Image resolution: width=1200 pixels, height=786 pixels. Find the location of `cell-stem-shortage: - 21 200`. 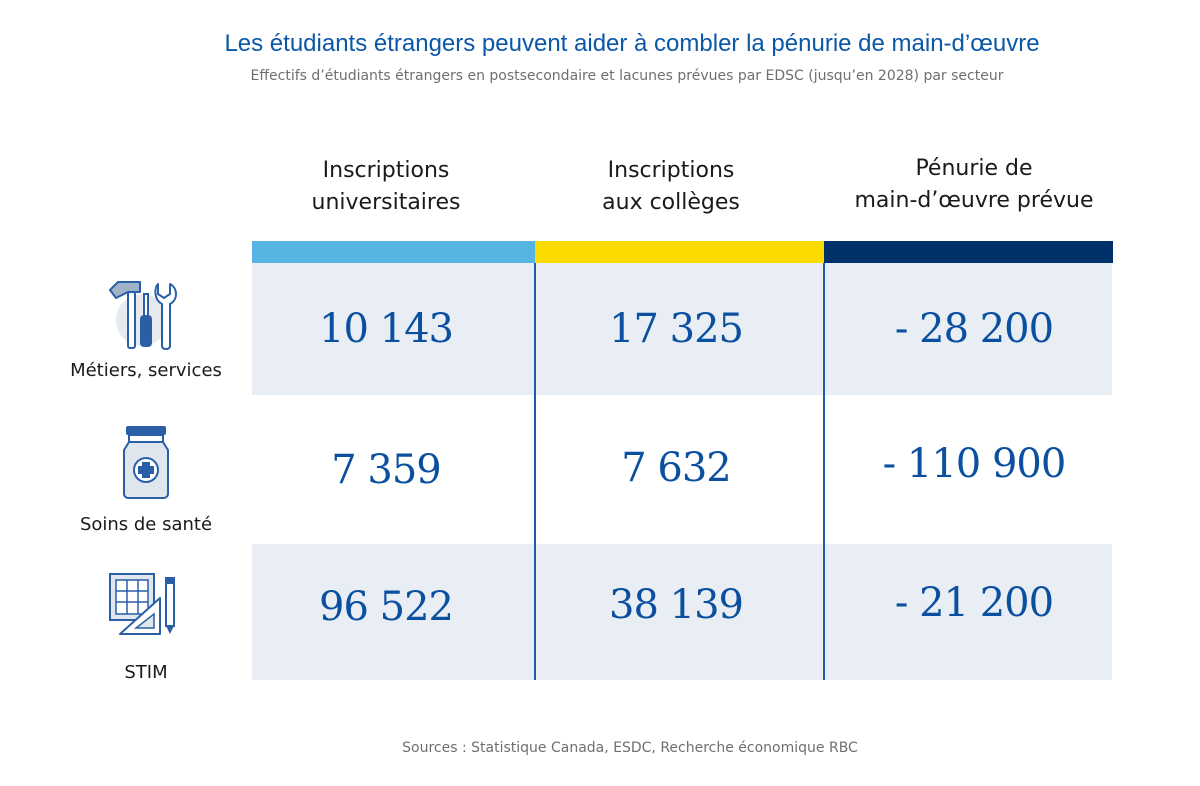

cell-stem-shortage: - 21 200 is located at coordinates (974, 603).